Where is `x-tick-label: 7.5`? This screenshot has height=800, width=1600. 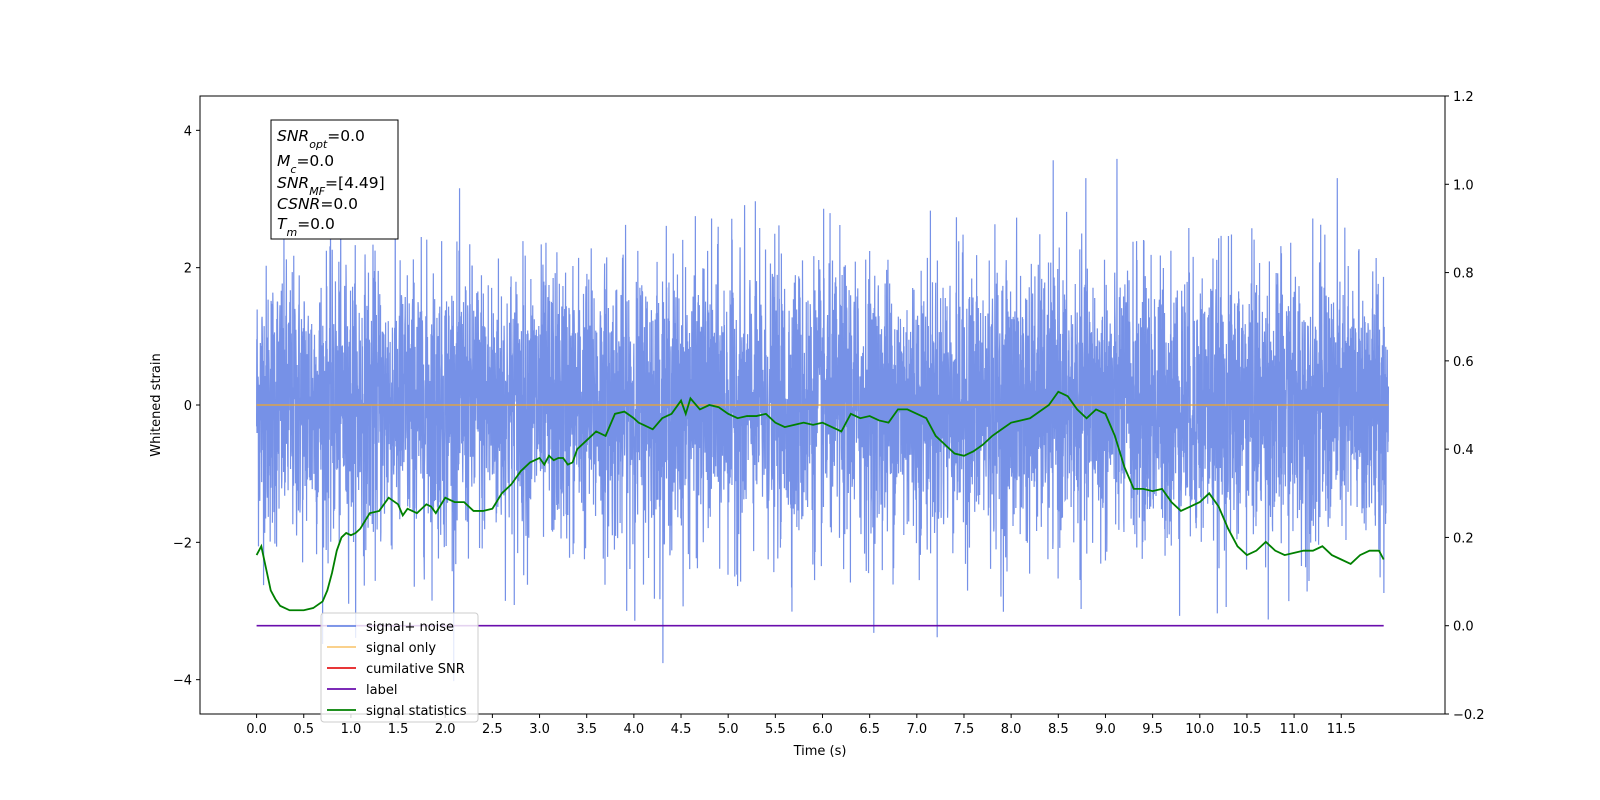 x-tick-label: 7.5 is located at coordinates (964, 729).